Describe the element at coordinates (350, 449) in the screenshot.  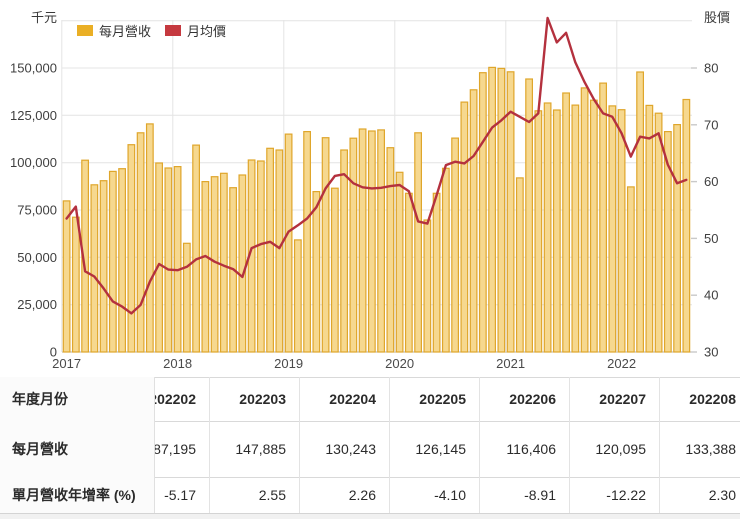
I see `table-cell: 130,243` at that location.